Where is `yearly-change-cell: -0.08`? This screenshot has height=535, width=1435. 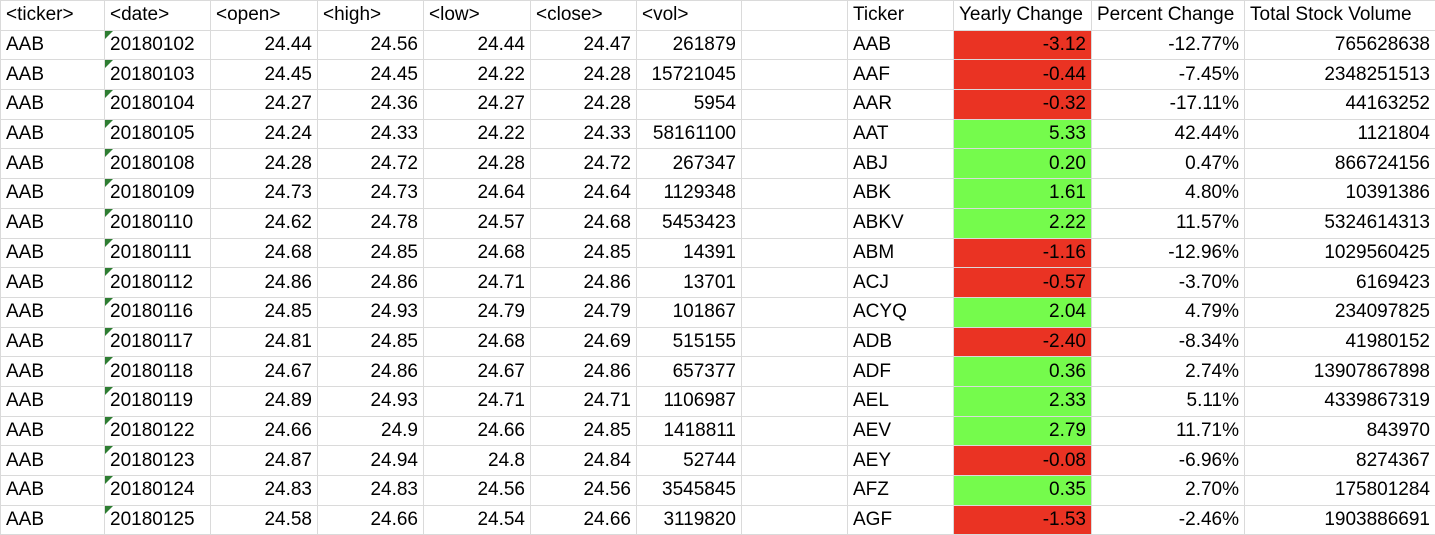
yearly-change-cell: -0.08 is located at coordinates (1022, 460).